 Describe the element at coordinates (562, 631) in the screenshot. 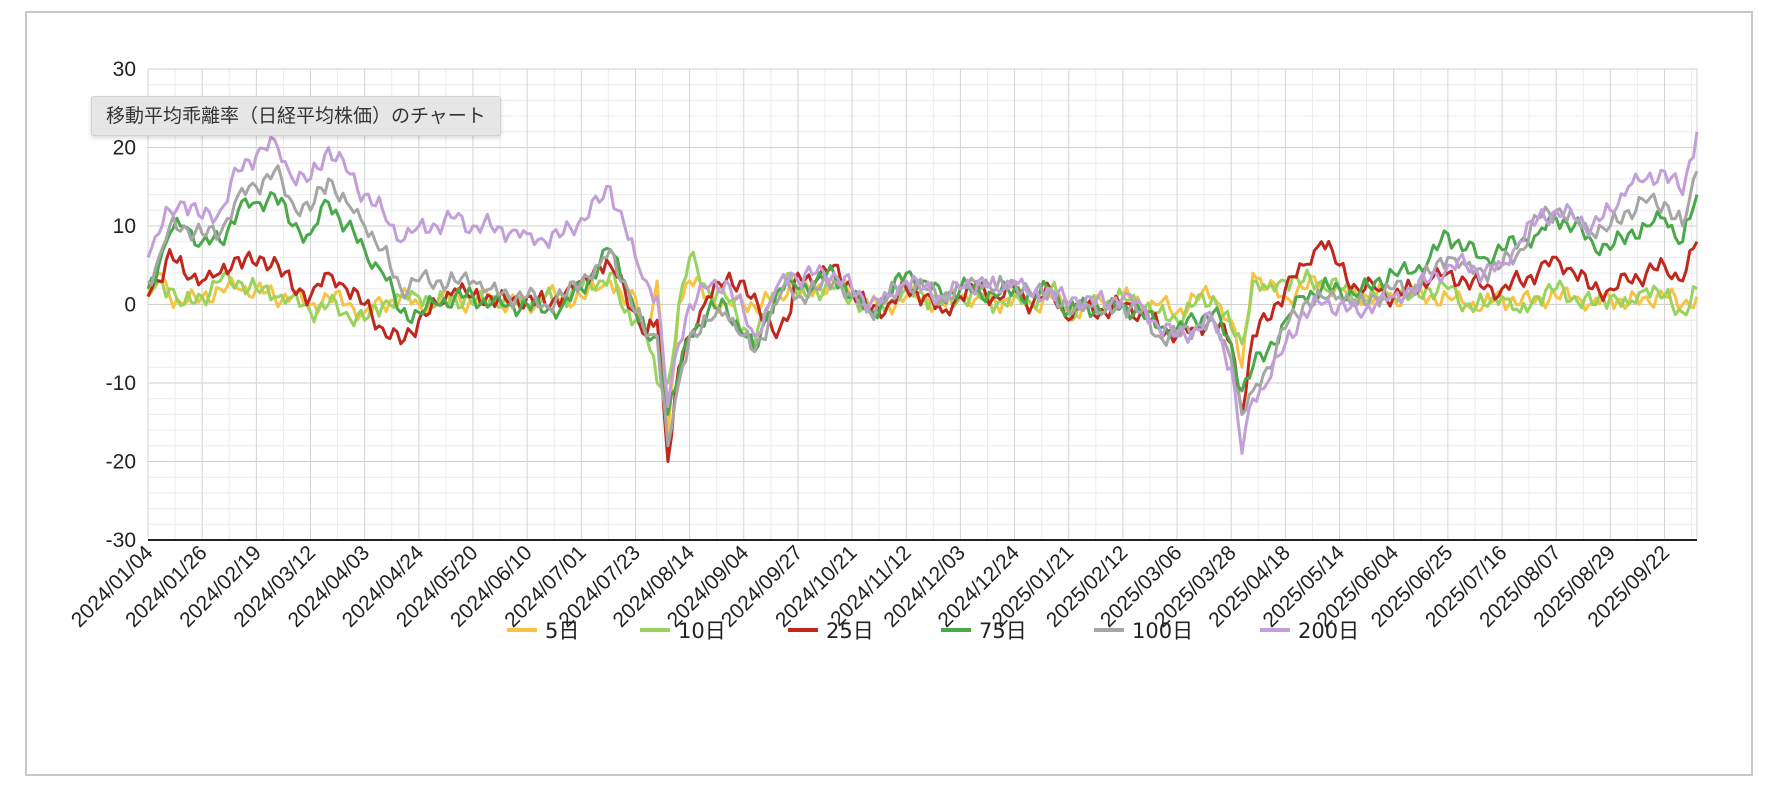

I see `legend-label: 5日` at that location.